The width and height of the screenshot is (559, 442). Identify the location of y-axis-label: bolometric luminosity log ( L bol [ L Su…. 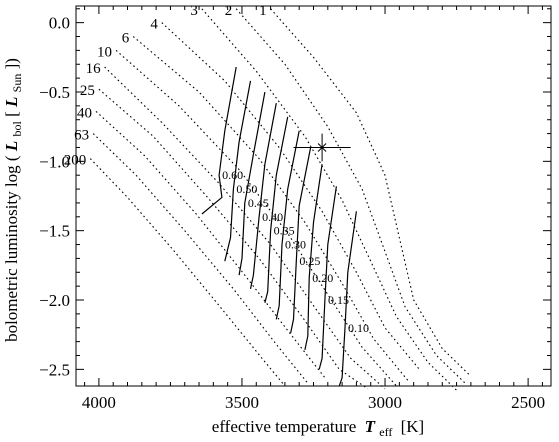
(13, 200).